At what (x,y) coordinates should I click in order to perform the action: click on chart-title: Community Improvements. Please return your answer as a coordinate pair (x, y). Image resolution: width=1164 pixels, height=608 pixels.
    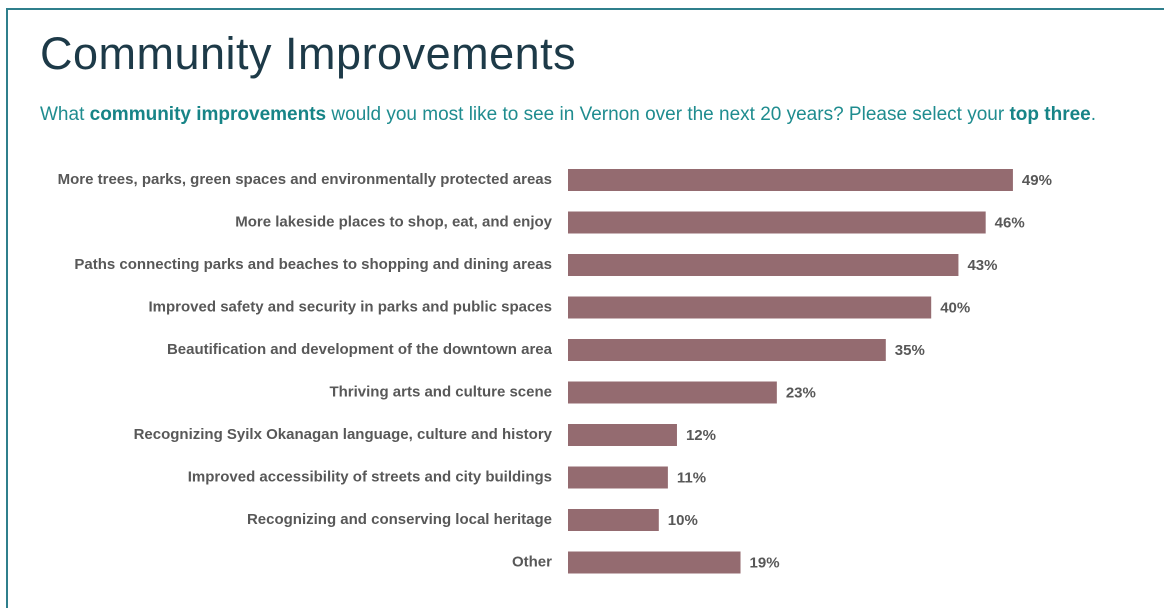
    Looking at the image, I should click on (308, 53).